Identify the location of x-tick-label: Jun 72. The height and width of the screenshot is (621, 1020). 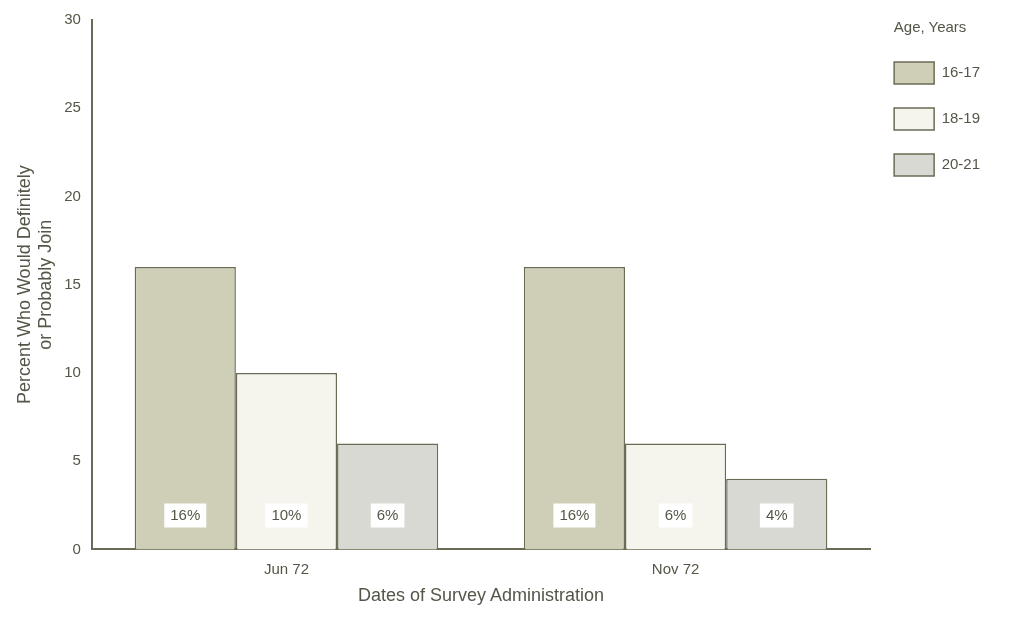
(286, 568).